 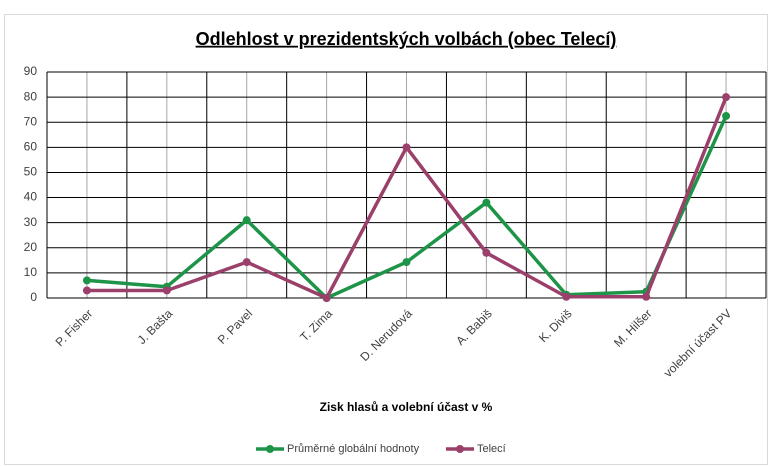 I want to click on y-tick-label: 90, so click(x=31, y=71).